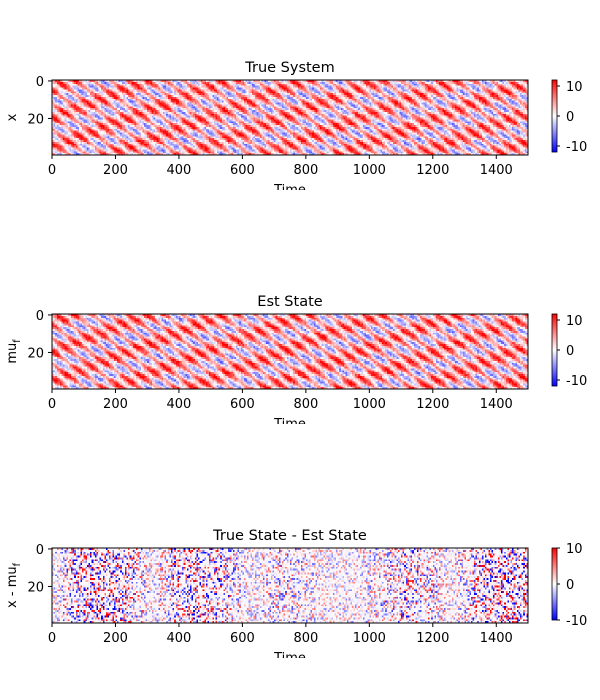  Describe the element at coordinates (12, 117) in the screenshot. I see `true-system-ylabel: x` at that location.